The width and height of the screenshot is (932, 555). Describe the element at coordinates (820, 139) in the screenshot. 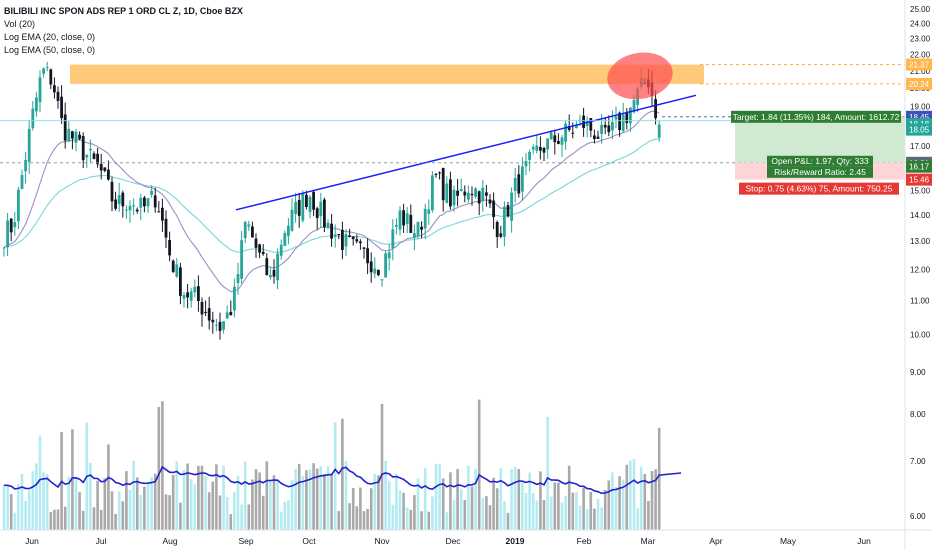

I see `target-zone-box` at that location.